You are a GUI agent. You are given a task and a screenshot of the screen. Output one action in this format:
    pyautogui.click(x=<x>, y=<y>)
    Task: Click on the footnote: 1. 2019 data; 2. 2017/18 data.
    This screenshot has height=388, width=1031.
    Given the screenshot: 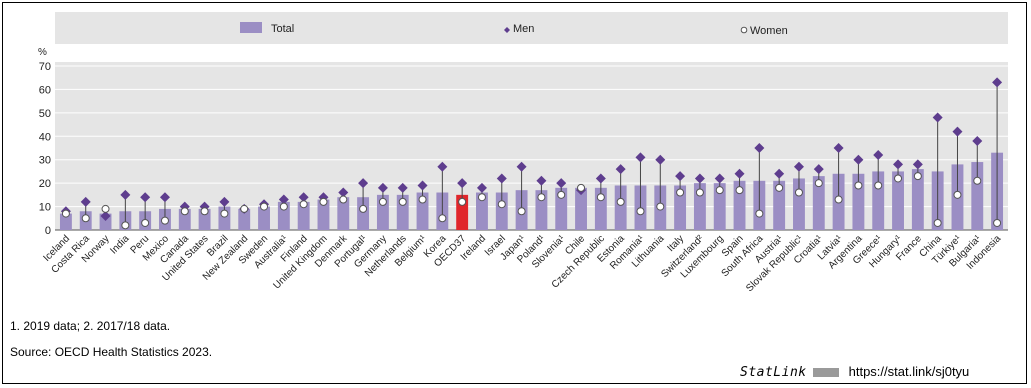 What is the action you would take?
    pyautogui.click(x=90, y=326)
    